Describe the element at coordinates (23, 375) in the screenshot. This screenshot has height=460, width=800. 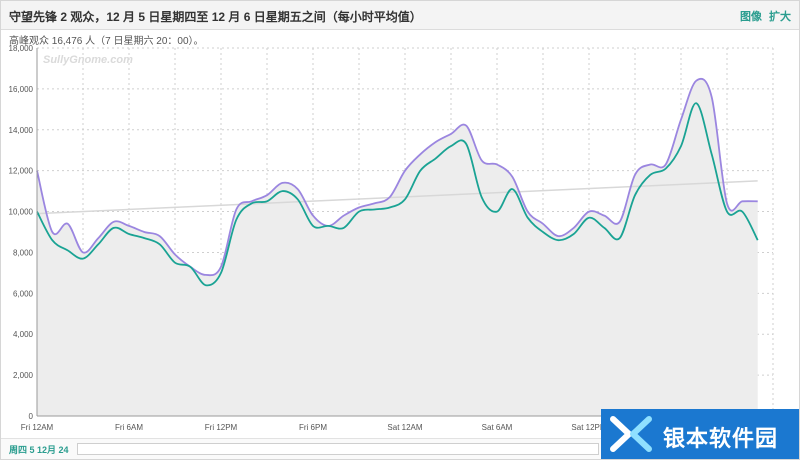
I see `y-tick-label: 2,000` at that location.